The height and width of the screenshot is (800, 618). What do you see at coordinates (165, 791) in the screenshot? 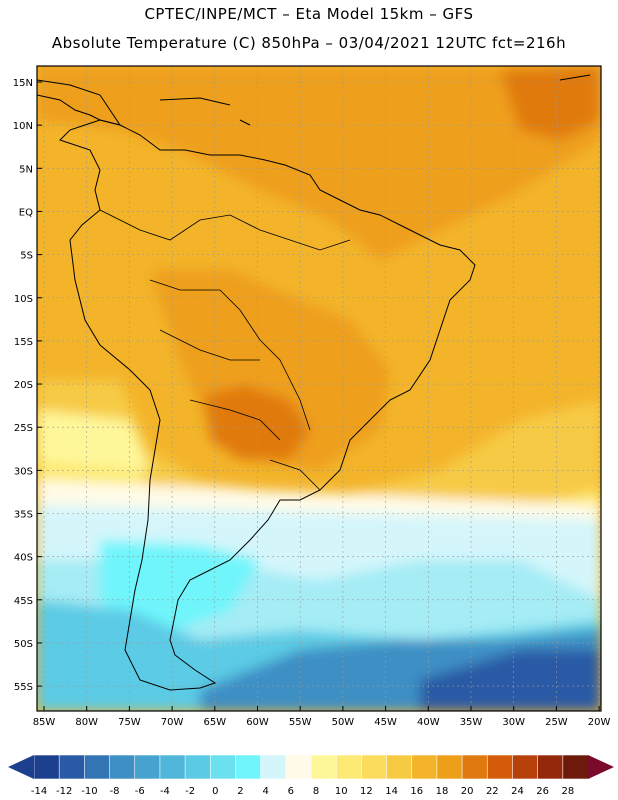
I see `colorbar-label: -4` at bounding box center [165, 791].